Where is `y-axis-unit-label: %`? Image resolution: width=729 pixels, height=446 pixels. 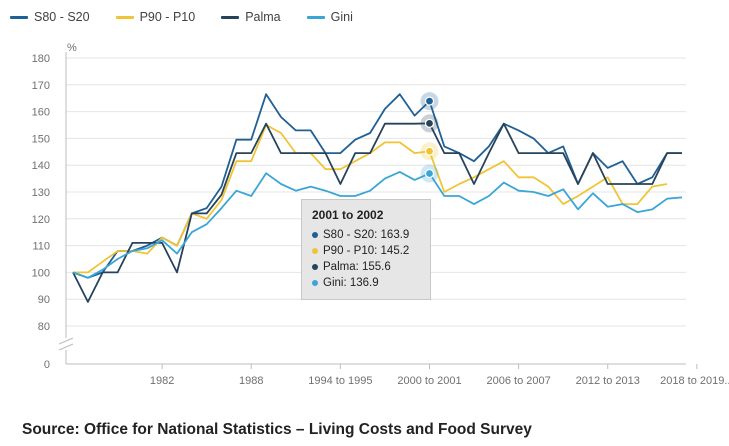
y-axis-unit-label: % is located at coordinates (72, 48).